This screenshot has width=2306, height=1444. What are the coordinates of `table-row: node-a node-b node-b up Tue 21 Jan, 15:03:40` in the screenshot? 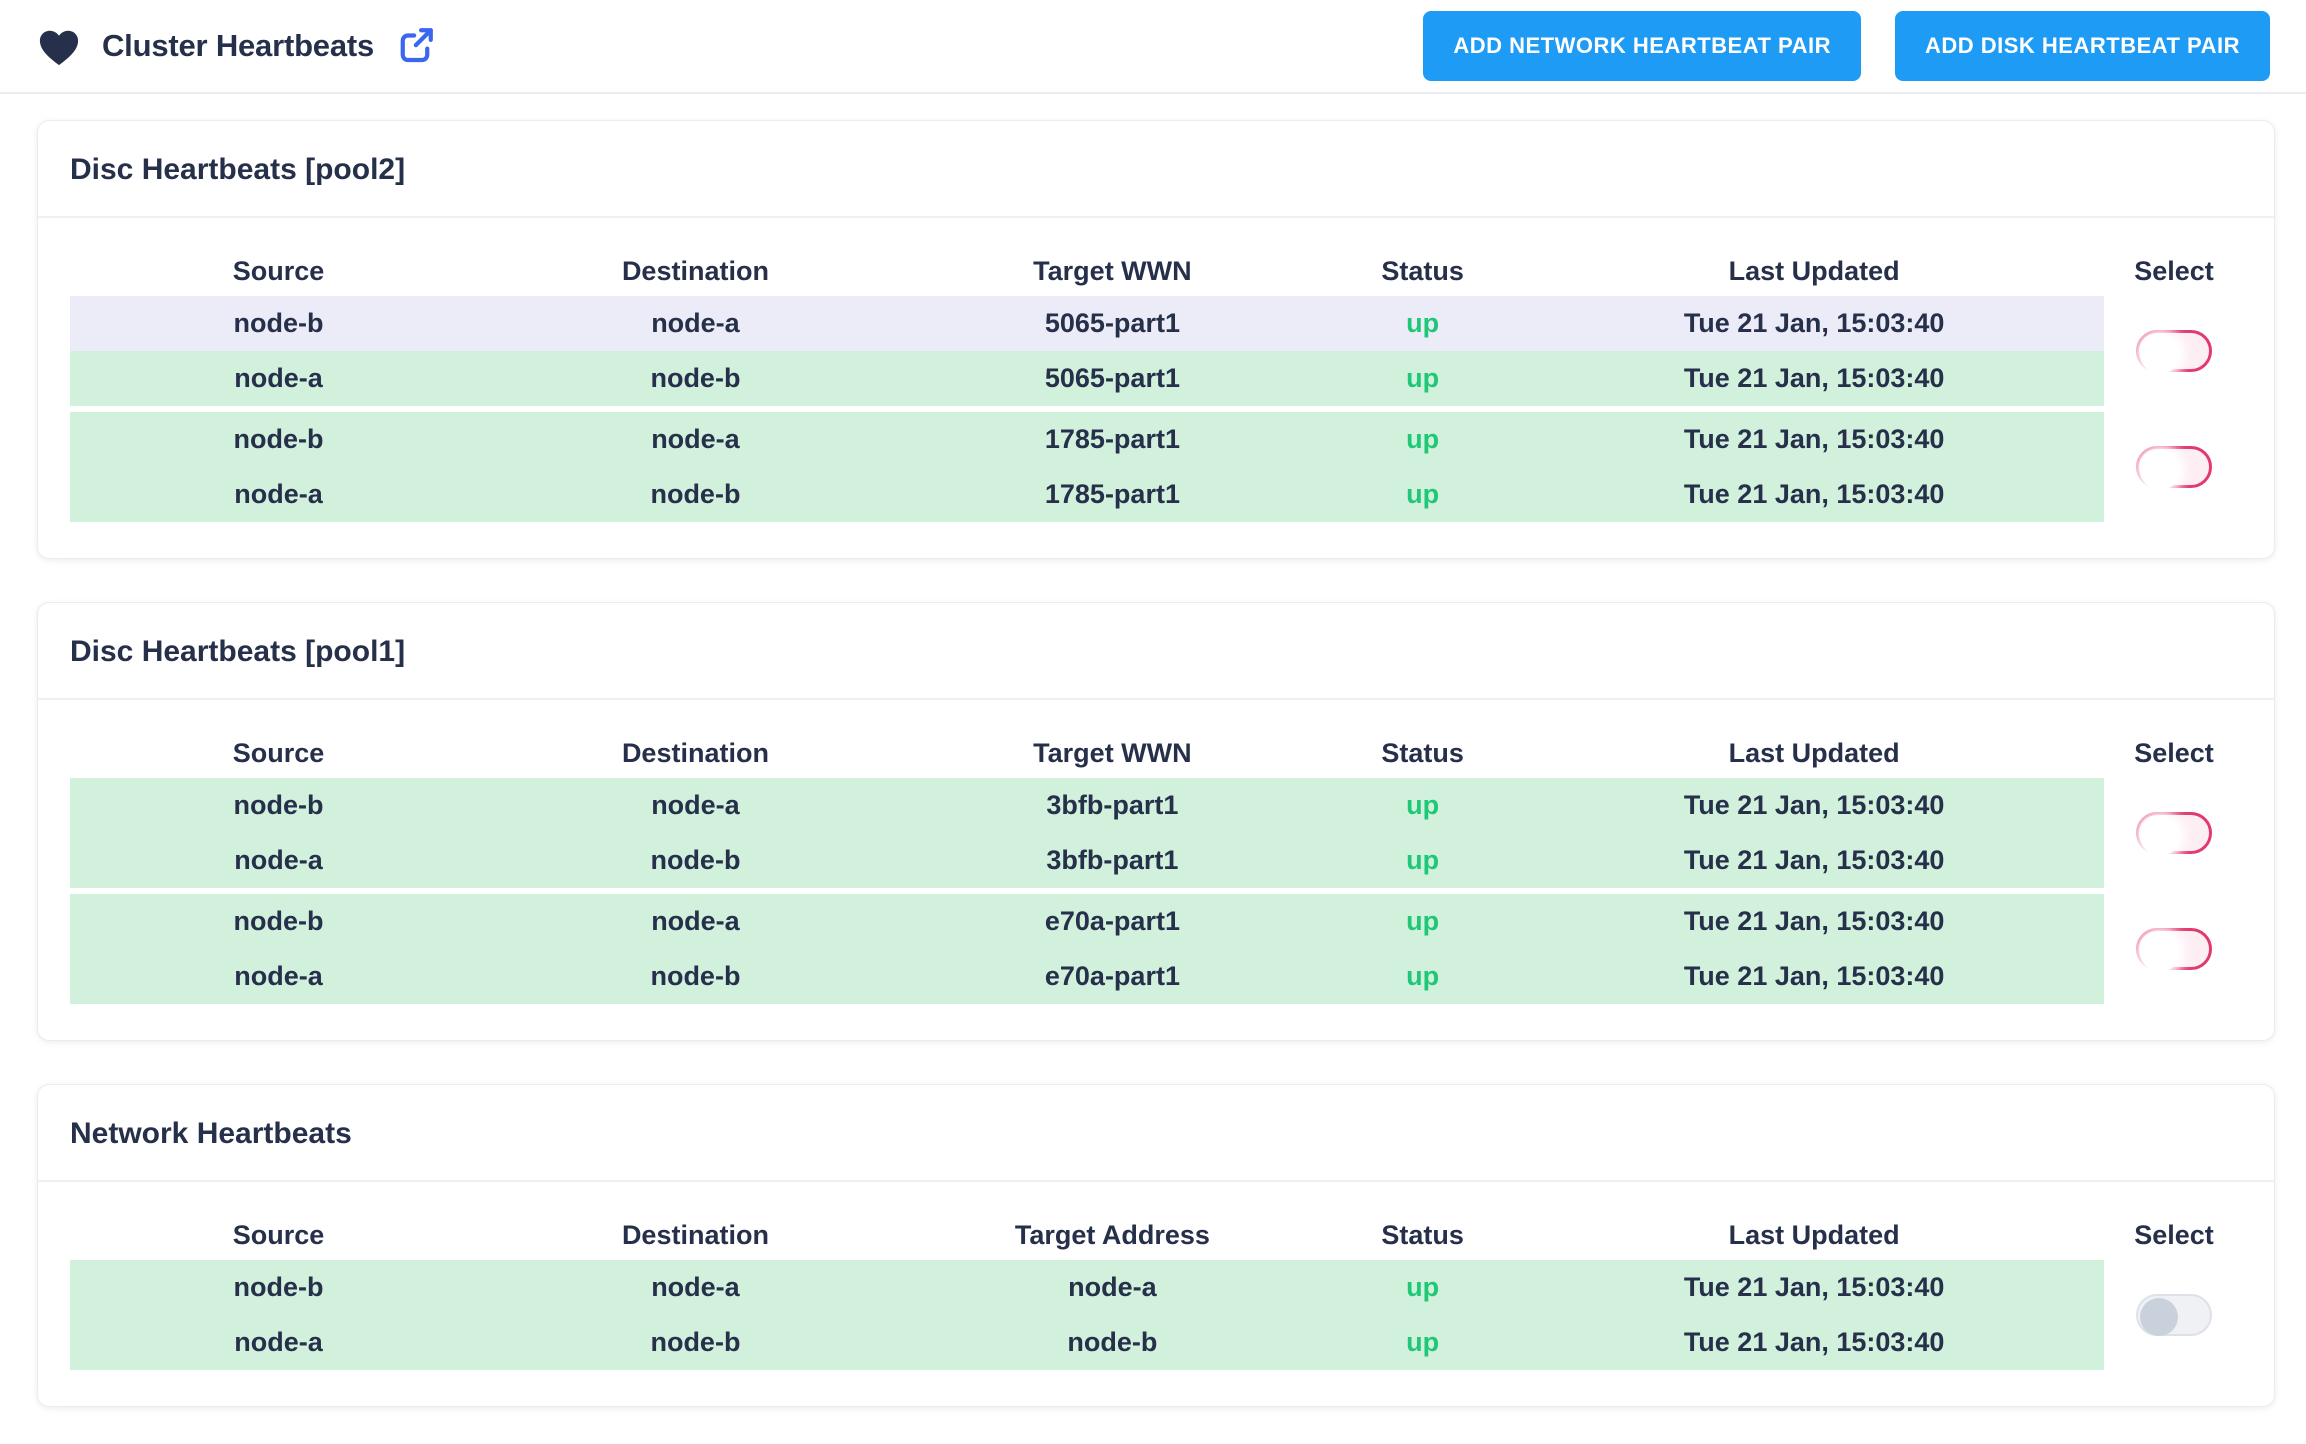 It's located at (1087, 1342).